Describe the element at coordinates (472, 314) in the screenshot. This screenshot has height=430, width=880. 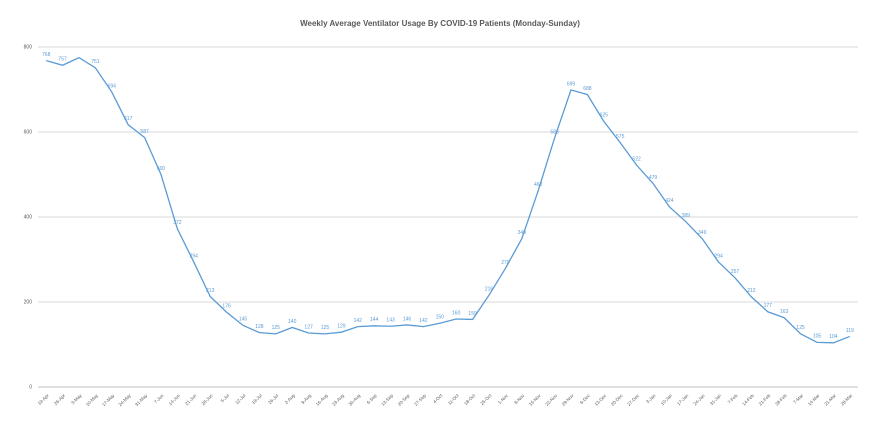
I see `data-label: 159` at that location.